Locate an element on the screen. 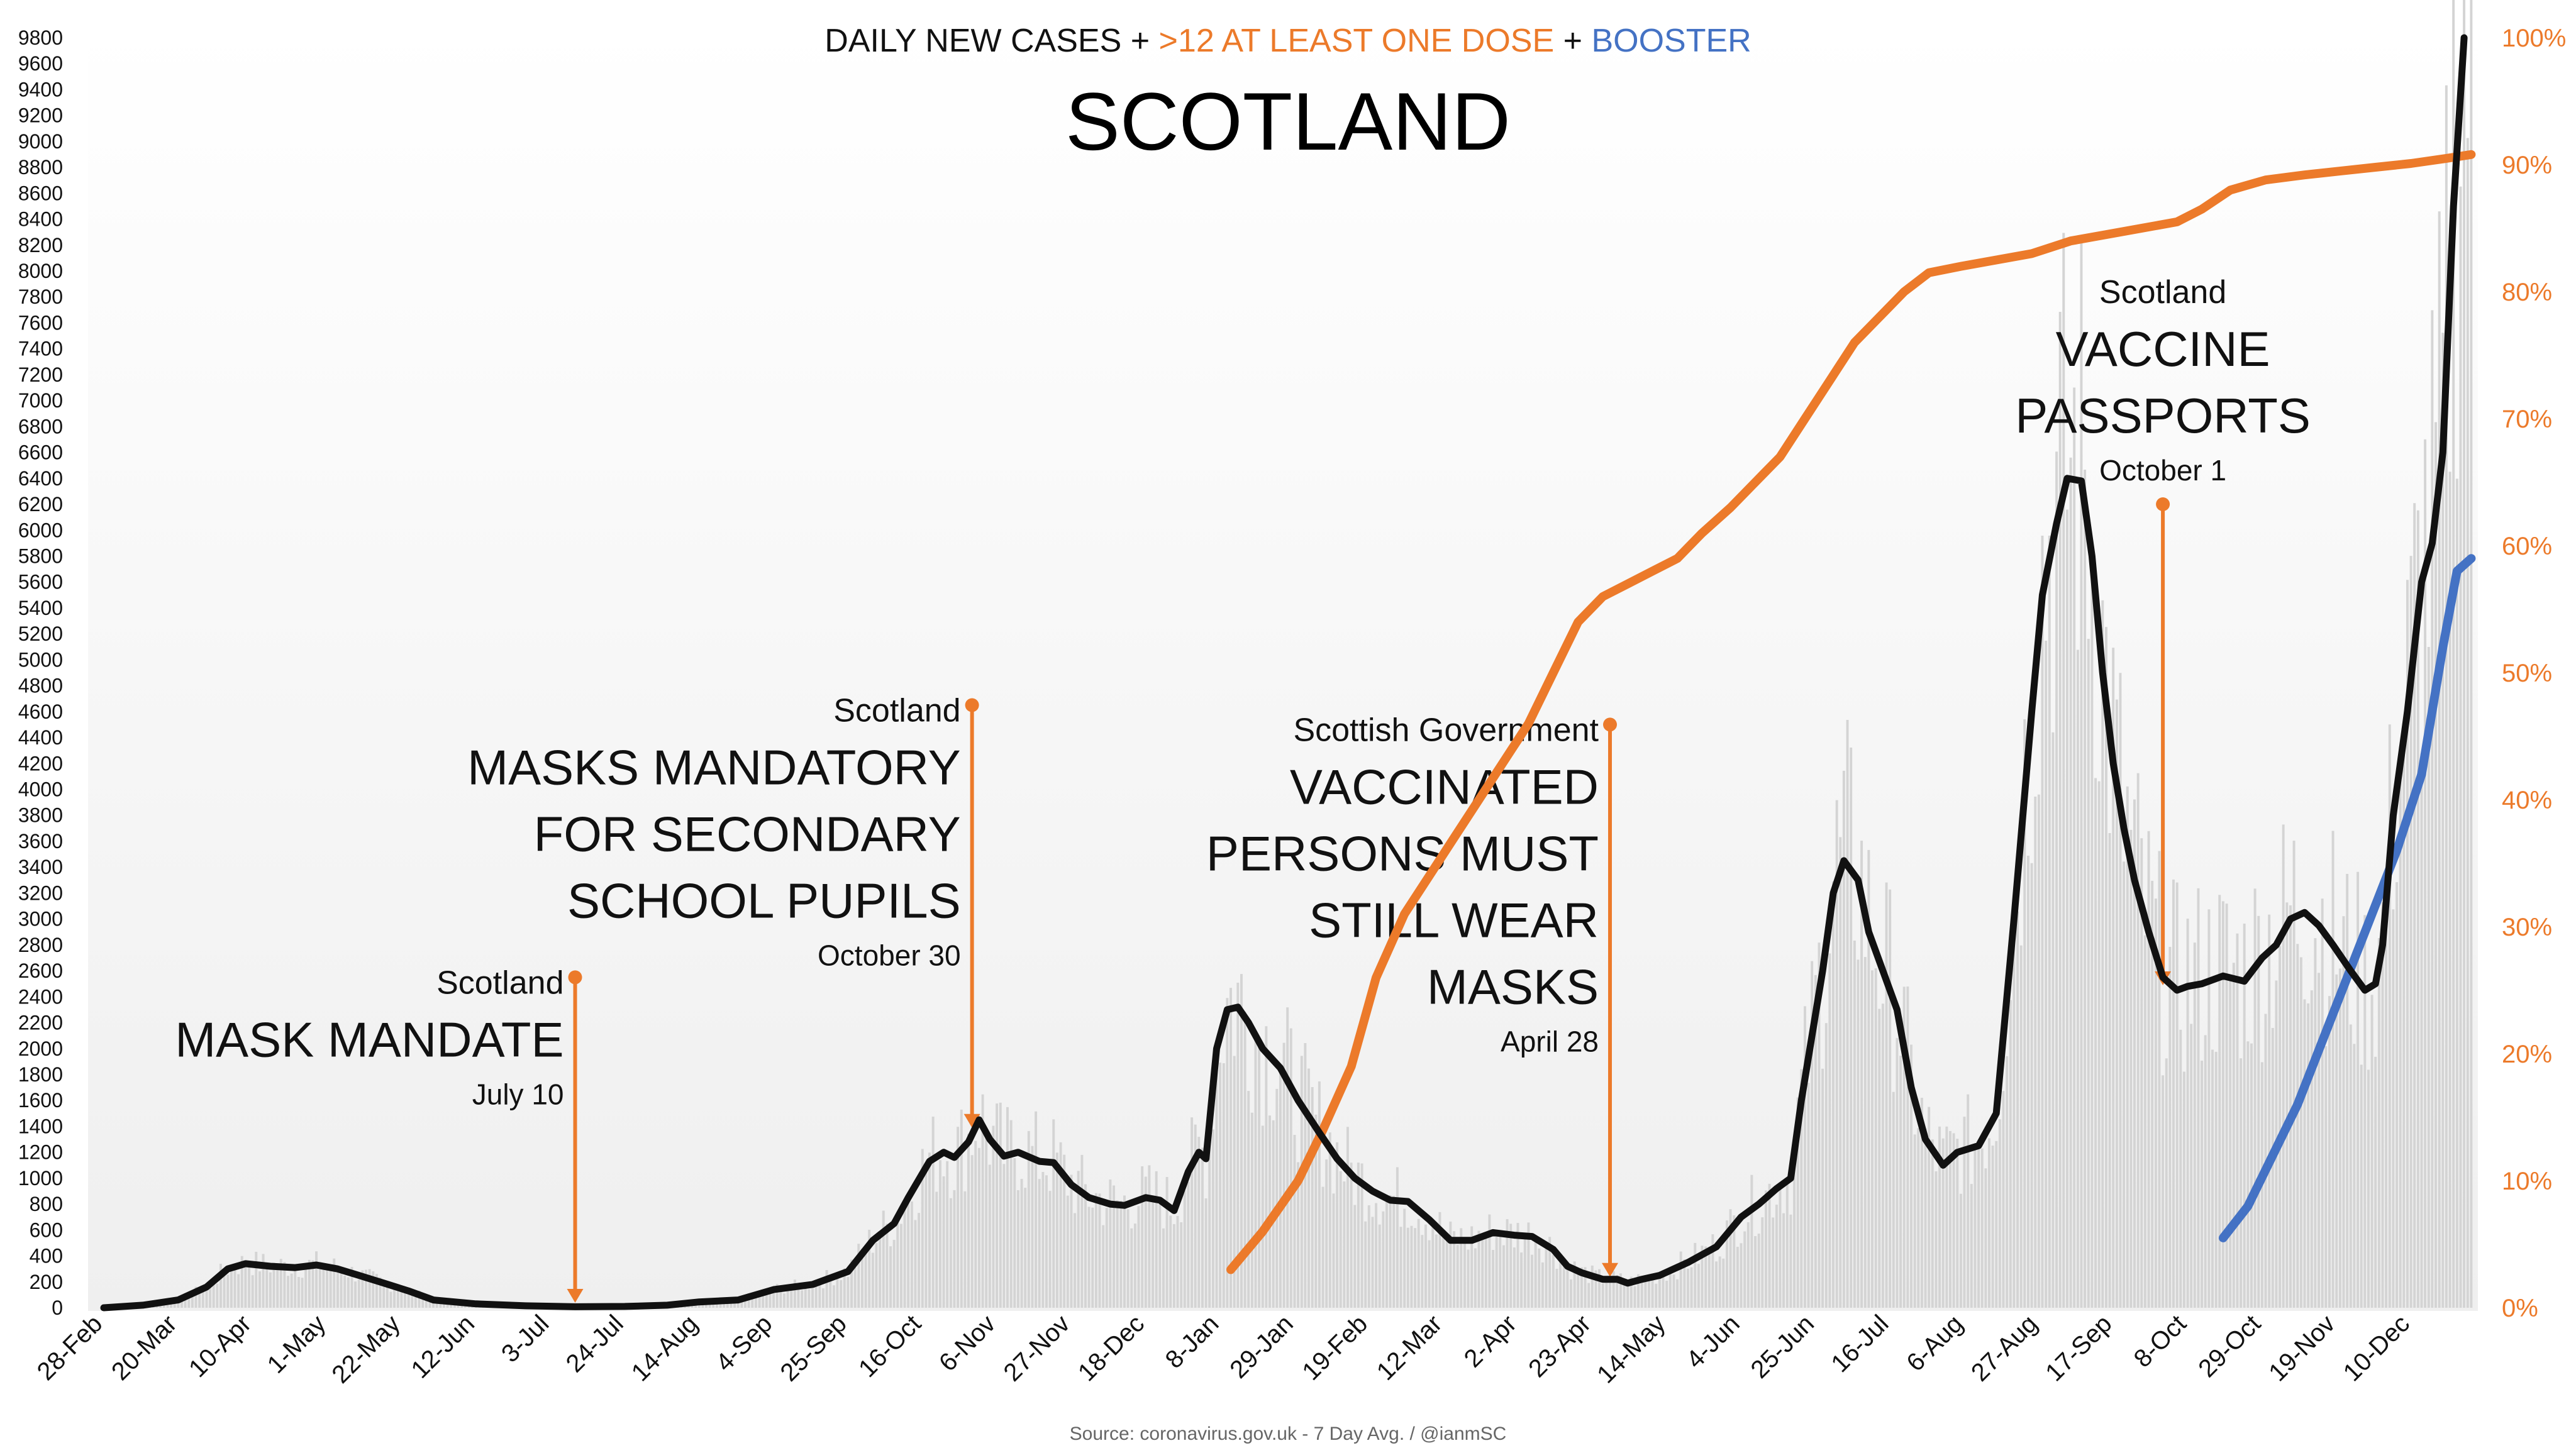  annotation-headline: MASKS MANDATORY is located at coordinates (714, 767).